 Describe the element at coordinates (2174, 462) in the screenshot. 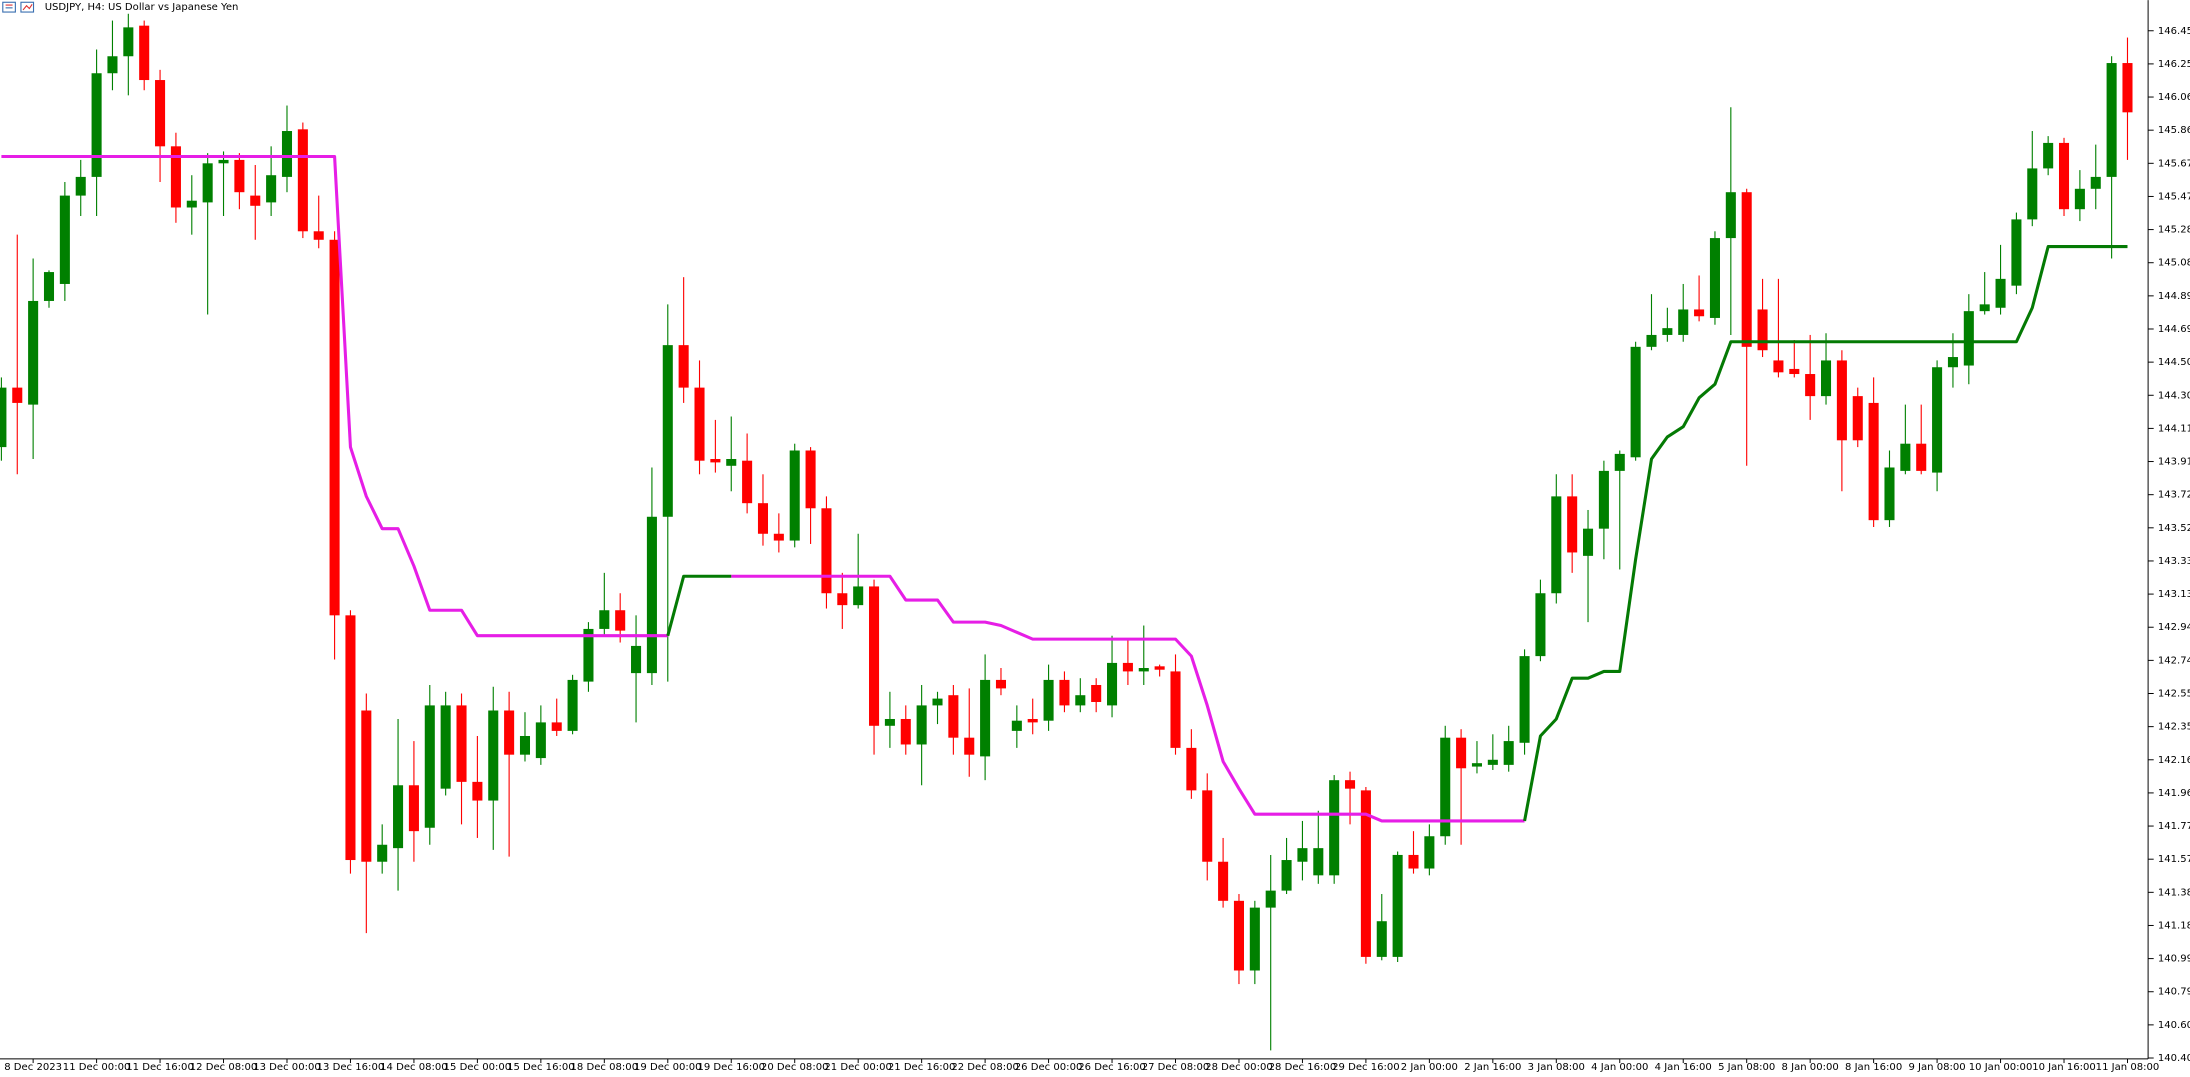

I see `y-tick-label: 143.915` at that location.